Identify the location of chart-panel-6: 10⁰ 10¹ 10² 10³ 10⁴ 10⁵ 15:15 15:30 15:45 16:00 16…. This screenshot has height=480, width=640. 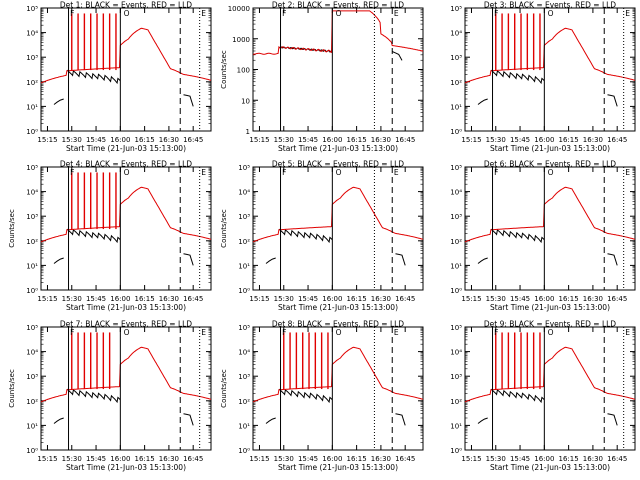
(543, 236).